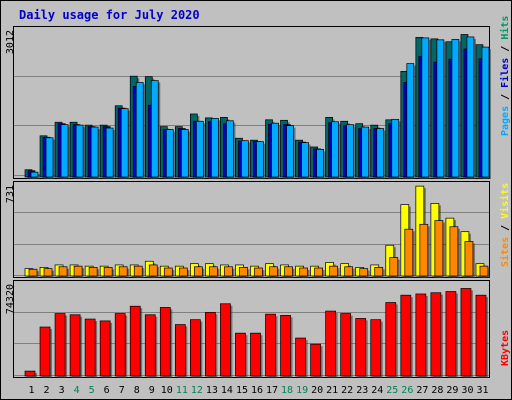  I want to click on side-label-part: Files, so click(505, 73).